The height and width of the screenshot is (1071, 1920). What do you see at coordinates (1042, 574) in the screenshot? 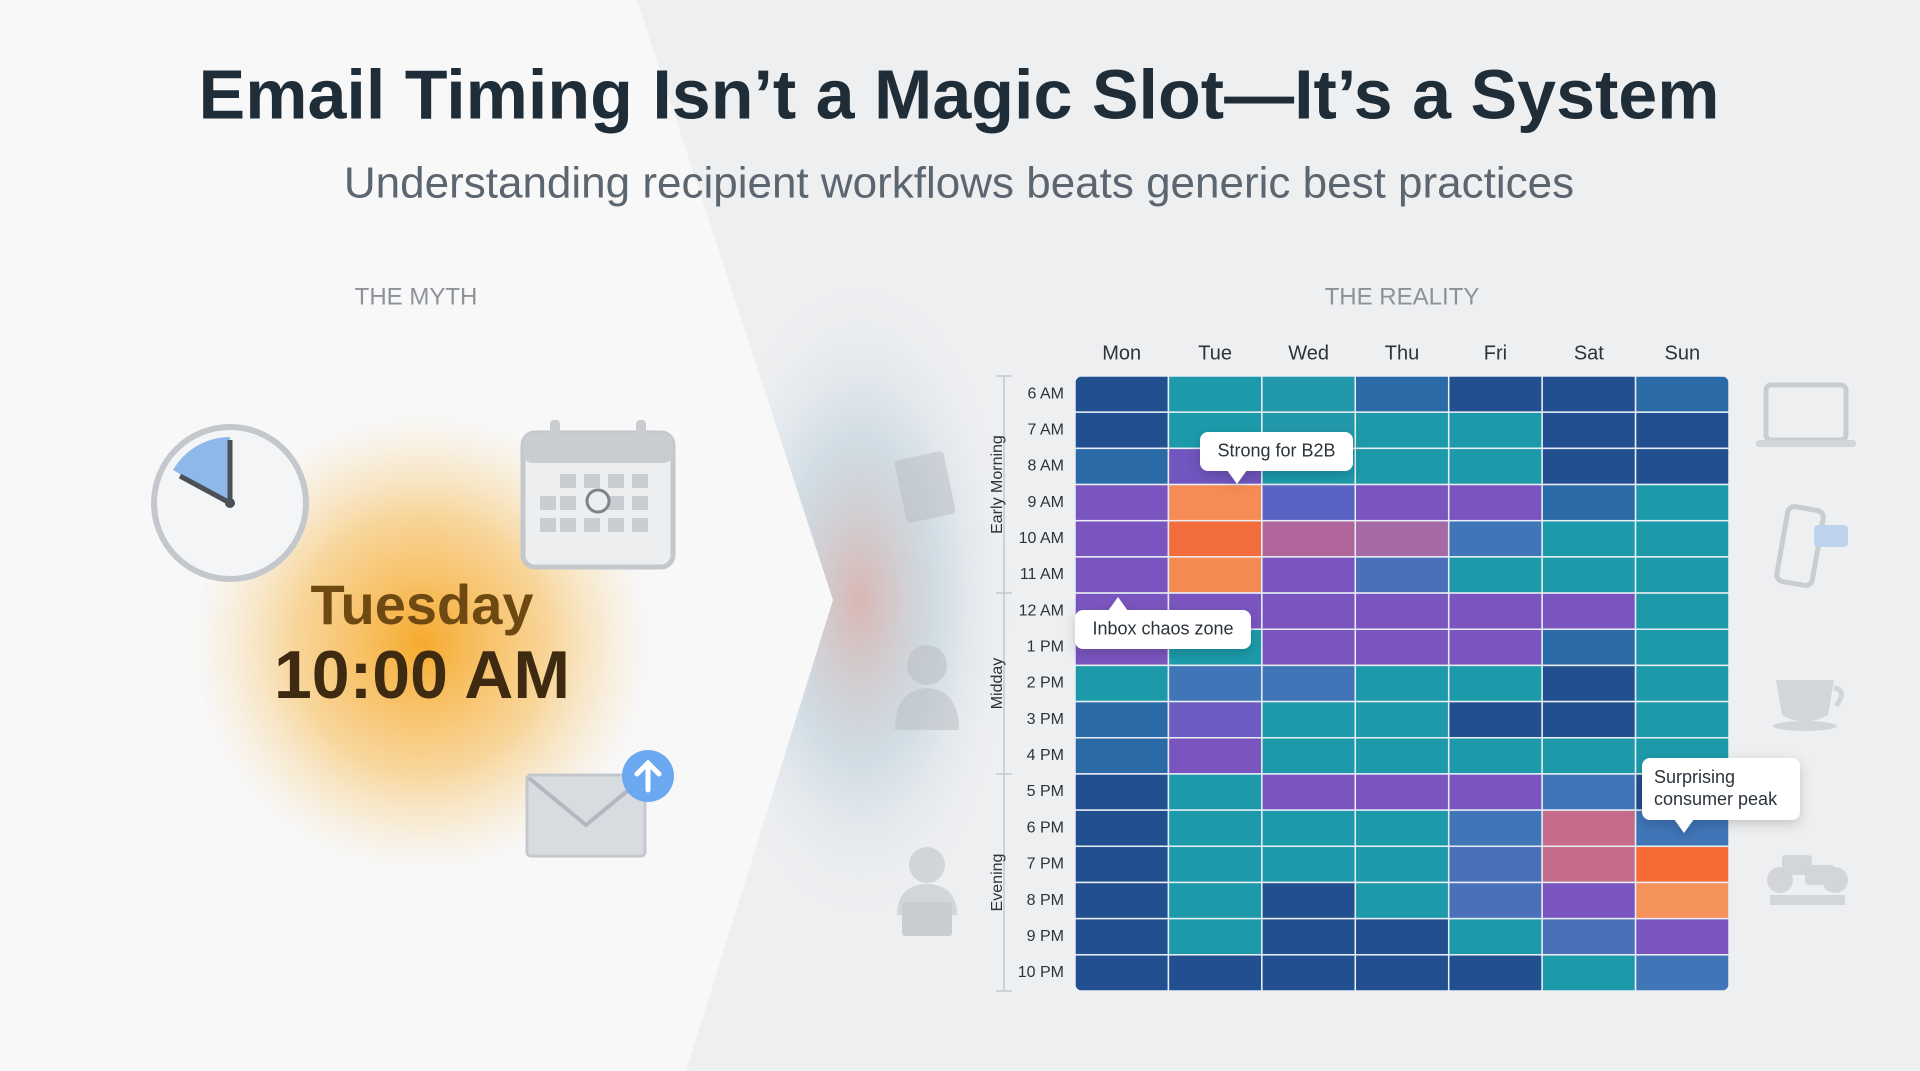
I see `hour-label: 11 AM` at bounding box center [1042, 574].